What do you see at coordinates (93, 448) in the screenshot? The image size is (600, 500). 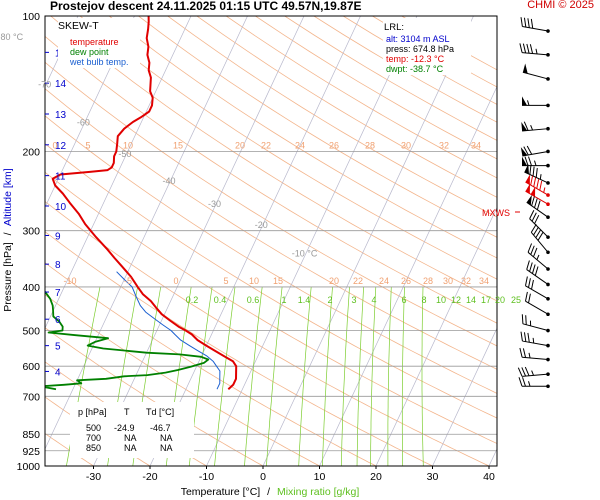 I see `table-row-2-p: 850` at bounding box center [93, 448].